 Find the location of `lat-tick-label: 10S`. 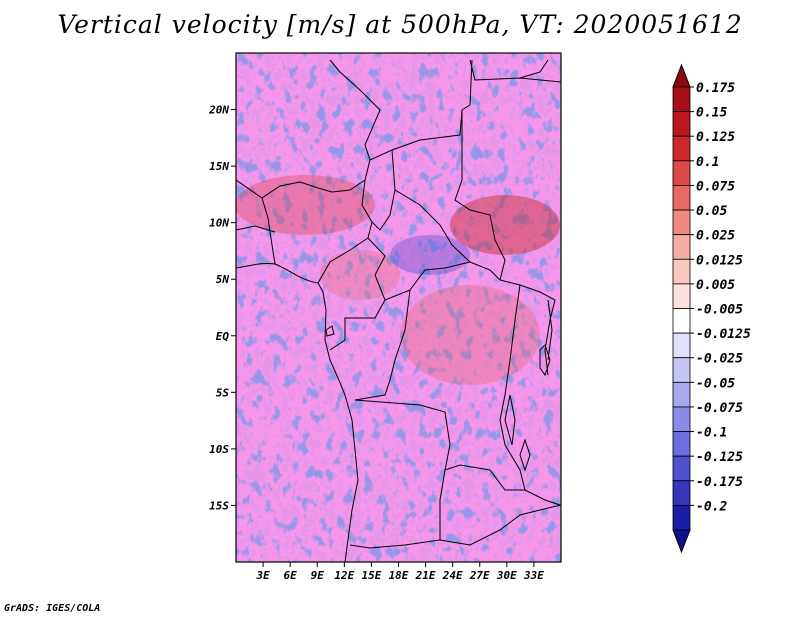

lat-tick-label: 10S is located at coordinates (219, 449).